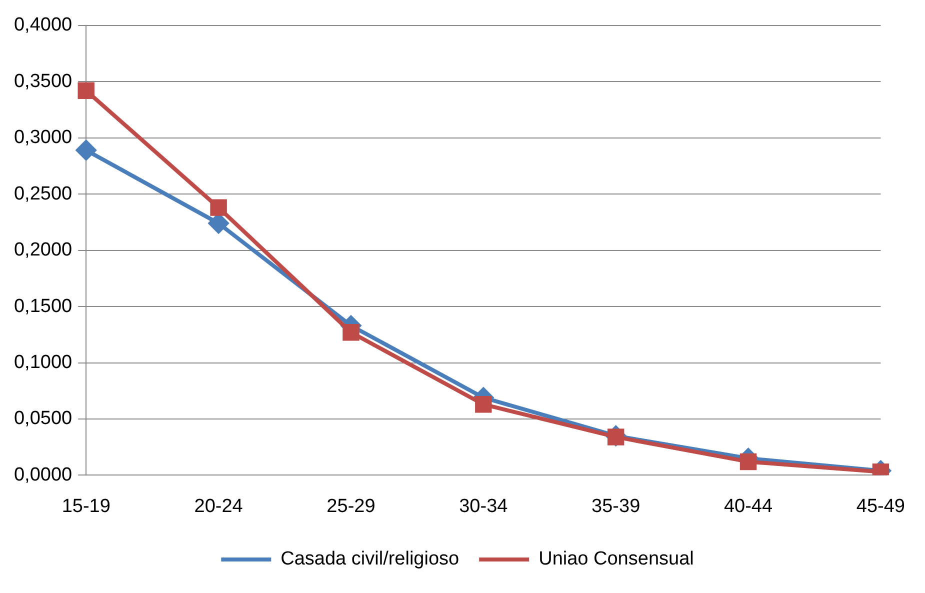 The height and width of the screenshot is (593, 925). I want to click on y-tick-label: 0,0000, so click(43, 475).